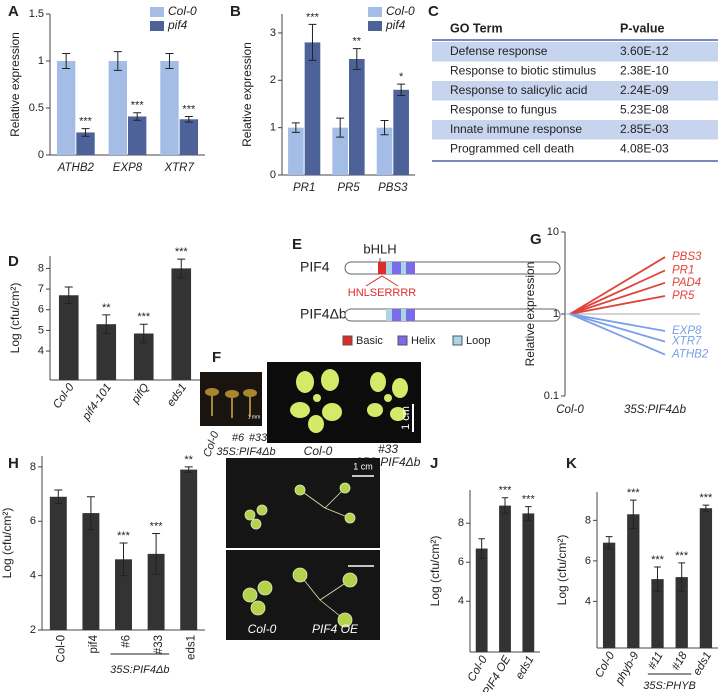  What do you see at coordinates (575, 91) in the screenshot?
I see `table-row-bg` at bounding box center [575, 91].